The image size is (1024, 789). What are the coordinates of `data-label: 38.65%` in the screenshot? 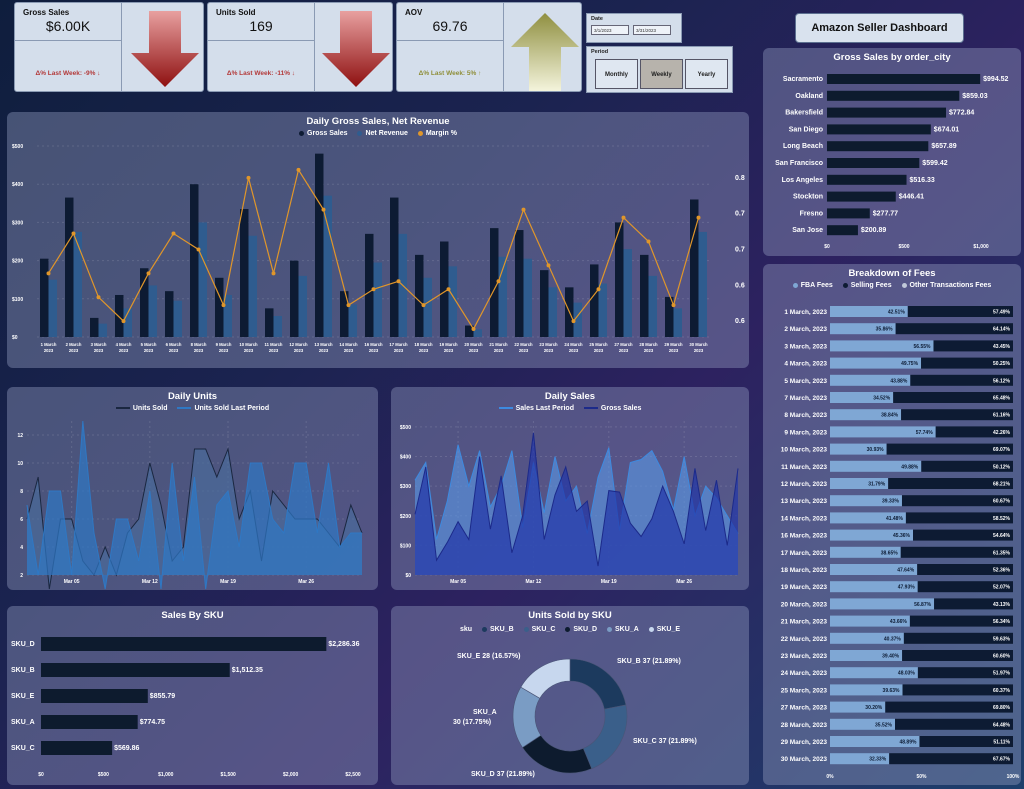 It's located at (890, 553).